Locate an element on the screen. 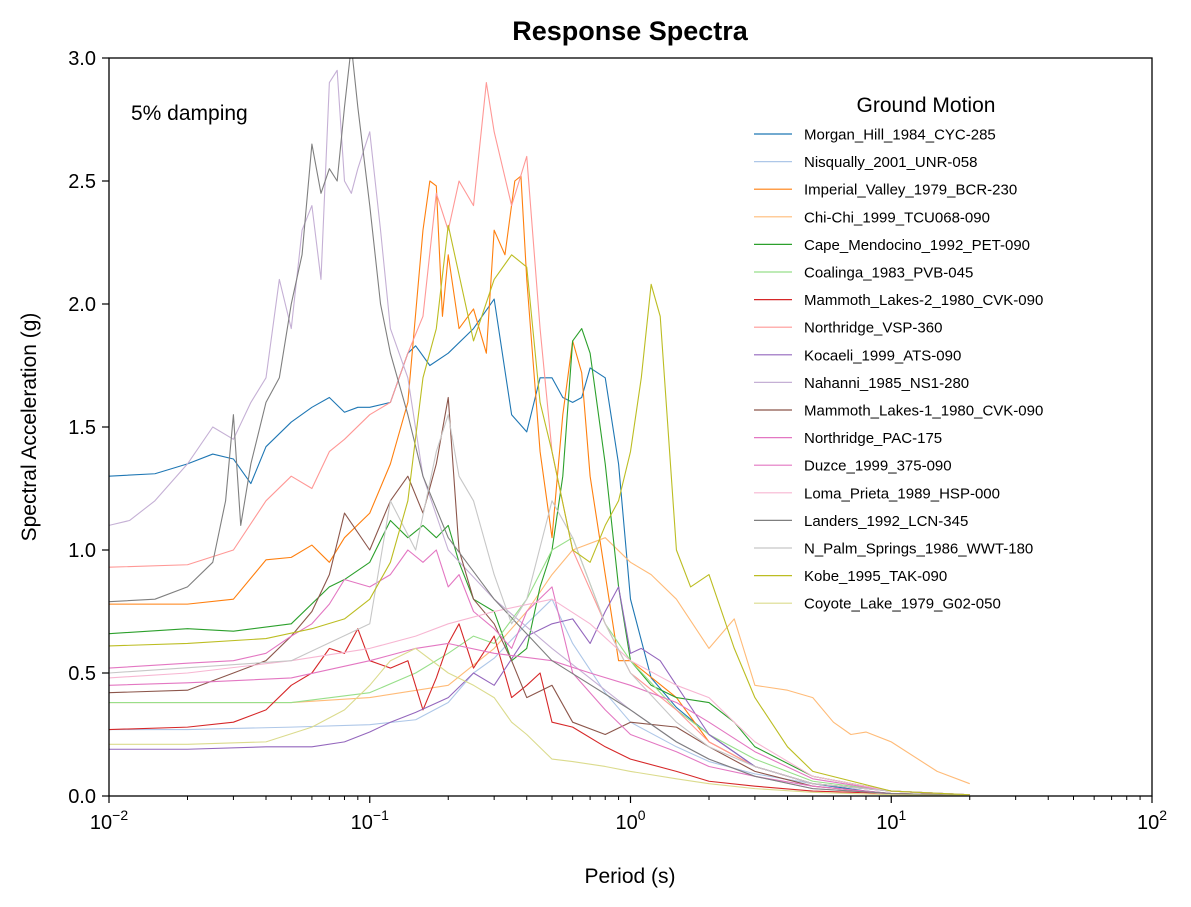  y-axis-label: Spectral Acceleration (g) is located at coordinates (29, 427).